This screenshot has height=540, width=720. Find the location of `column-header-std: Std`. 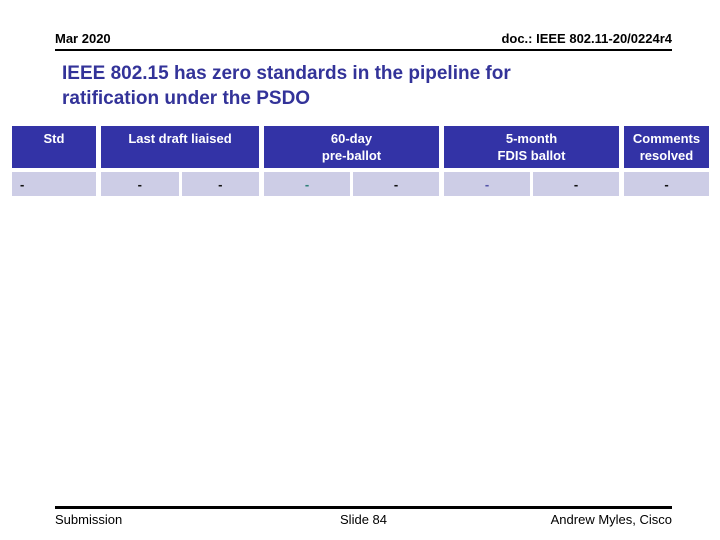

column-header-std: Std is located at coordinates (54, 147).